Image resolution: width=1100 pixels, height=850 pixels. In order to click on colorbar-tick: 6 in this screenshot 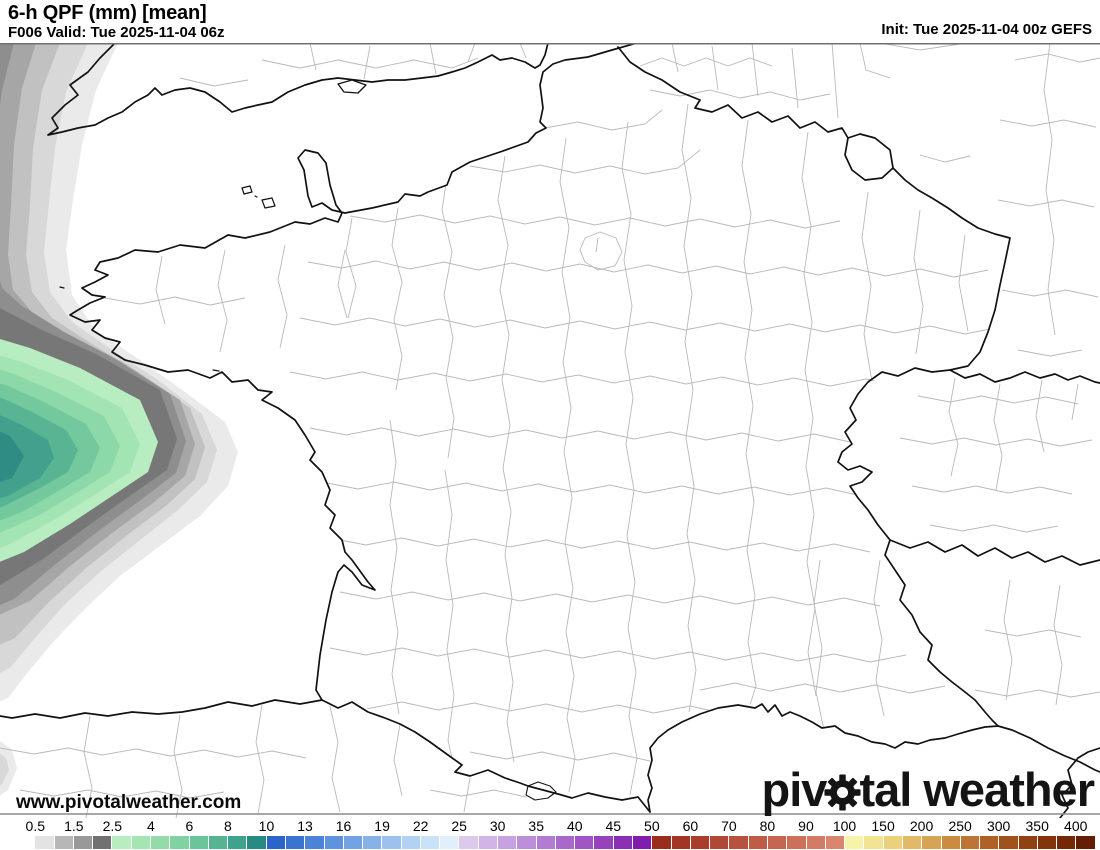, I will do `click(189, 826)`.